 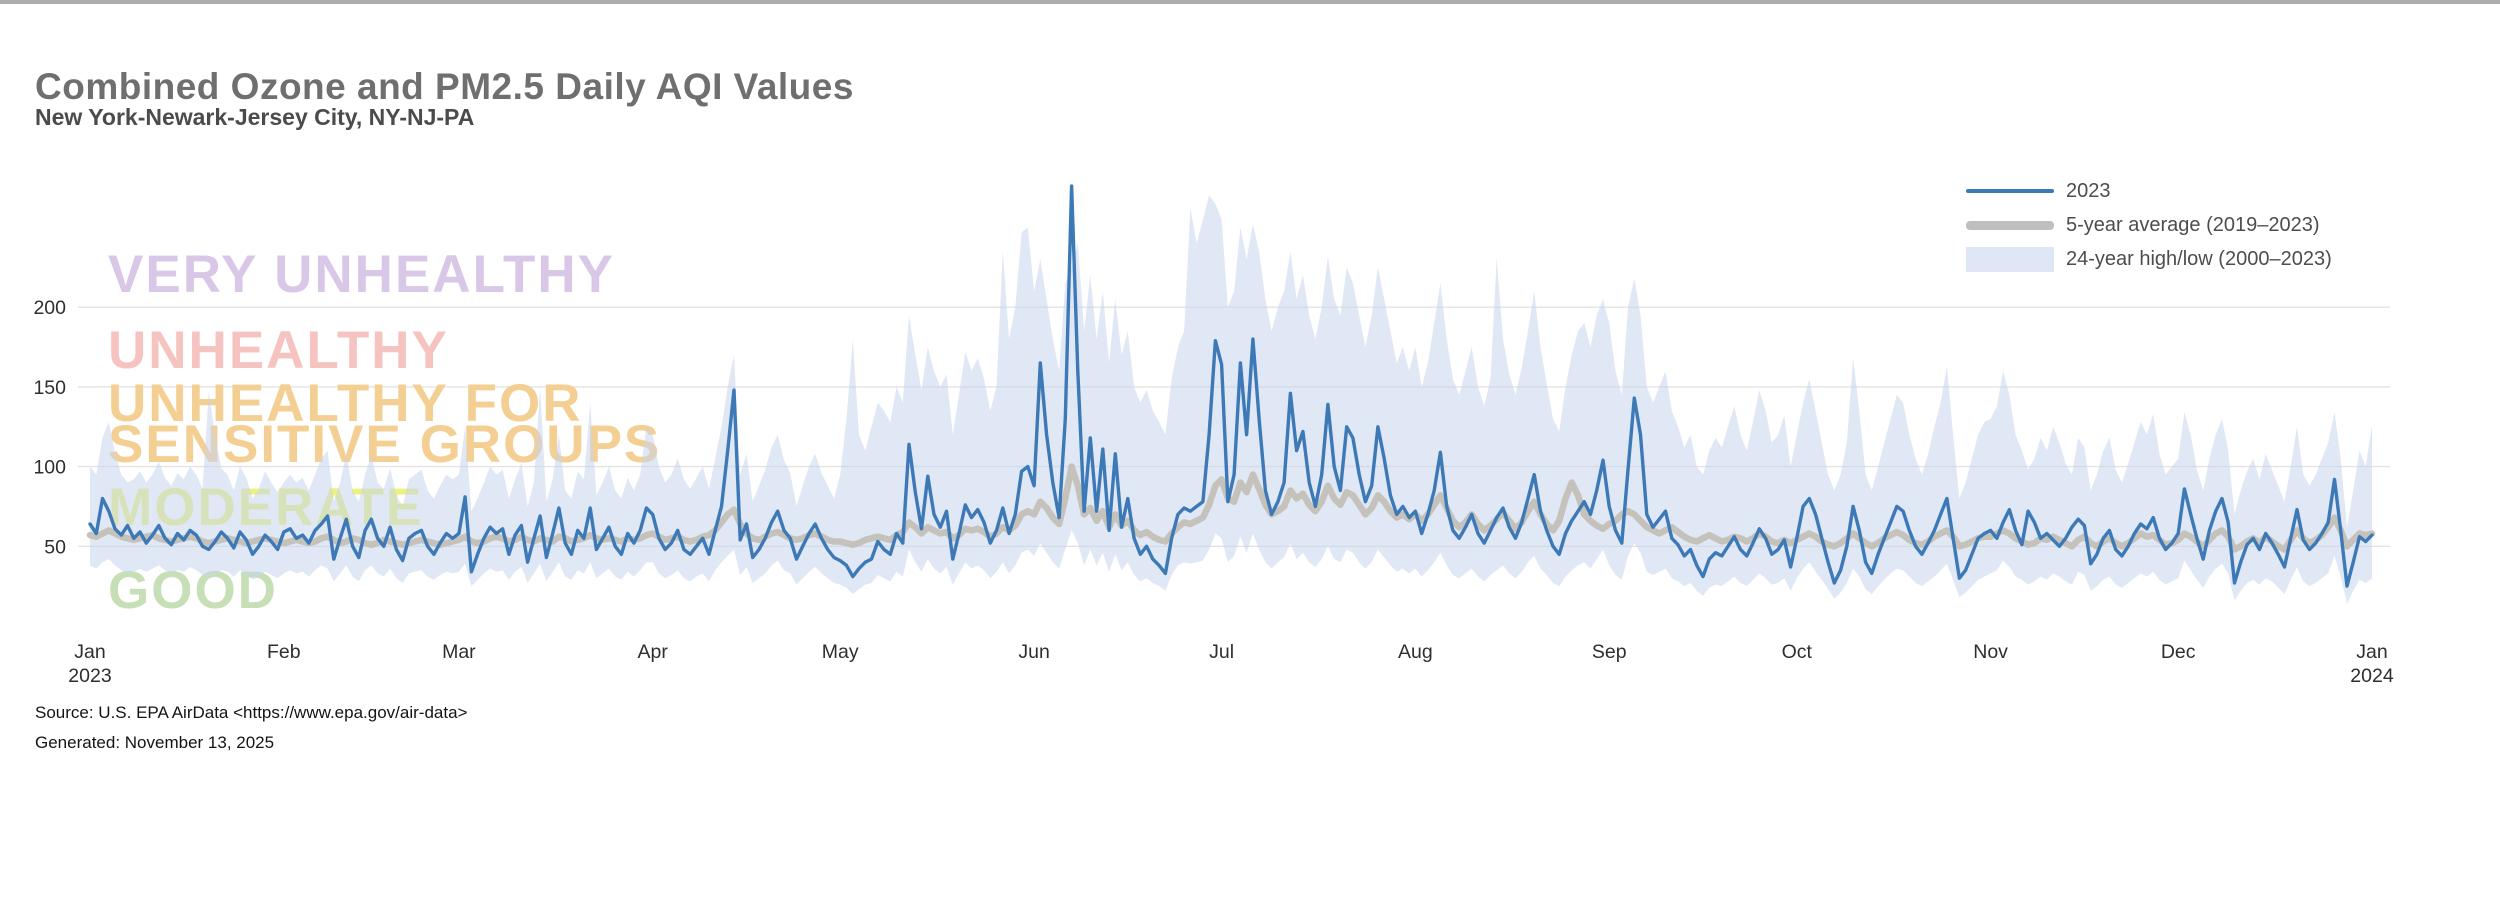 I want to click on x-axis-month-label: Sep, so click(x=1609, y=652).